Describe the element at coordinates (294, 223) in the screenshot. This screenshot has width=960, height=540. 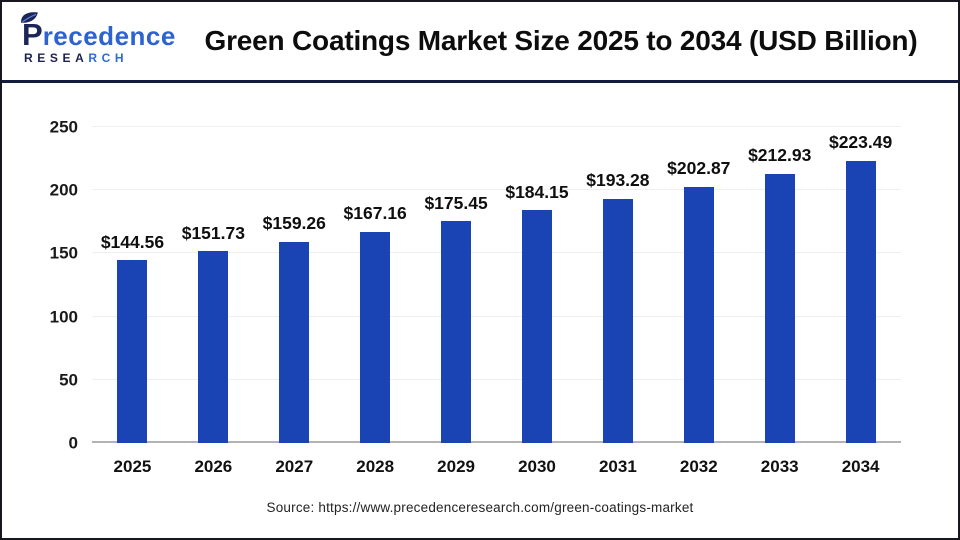
I see `bar-value-label: $159.26` at that location.